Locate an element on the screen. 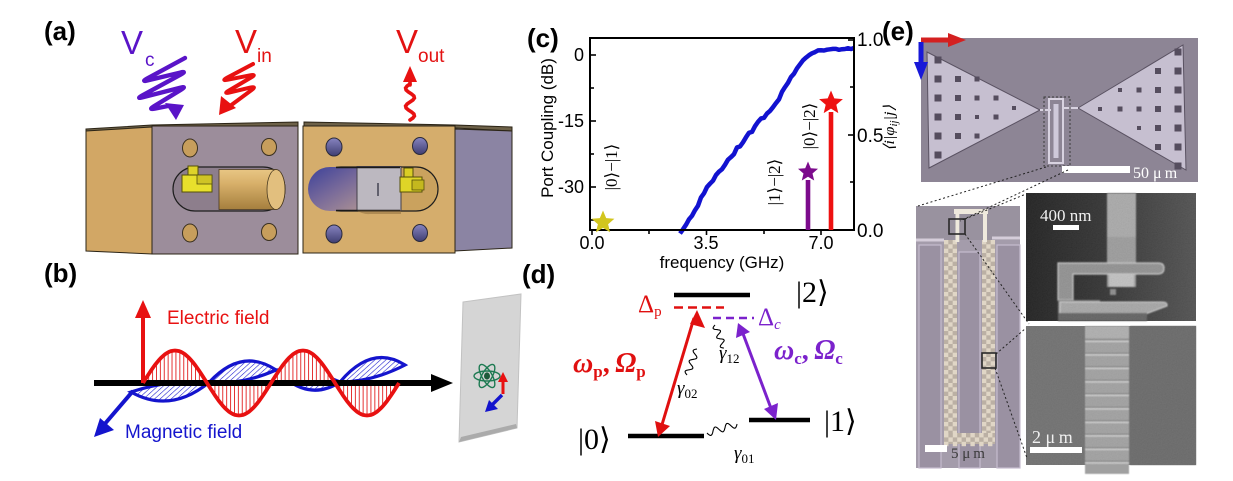 The height and width of the screenshot is (481, 1233). svg-text: c is located at coordinates (150, 60).